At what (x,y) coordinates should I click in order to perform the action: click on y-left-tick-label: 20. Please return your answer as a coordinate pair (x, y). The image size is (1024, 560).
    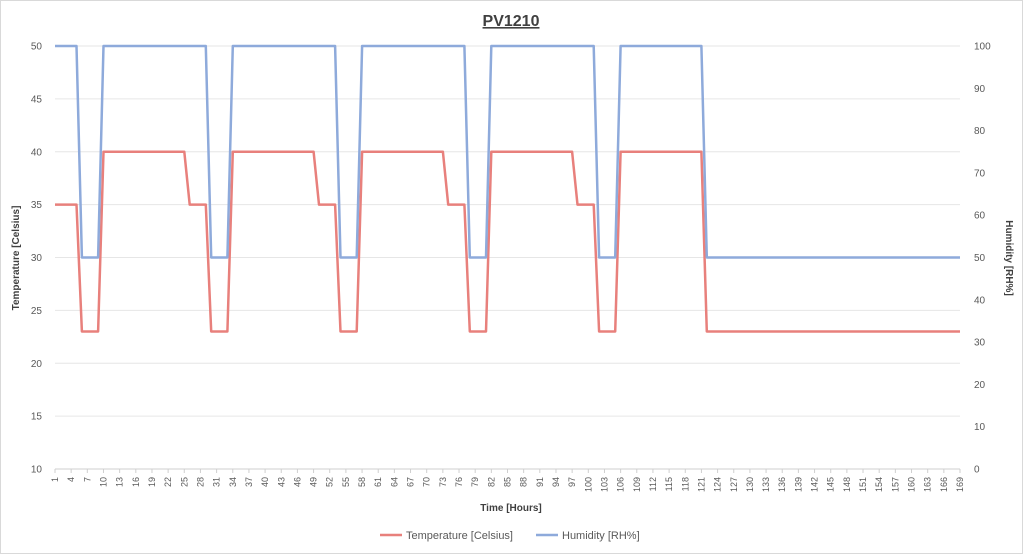
    Looking at the image, I should click on (37, 364).